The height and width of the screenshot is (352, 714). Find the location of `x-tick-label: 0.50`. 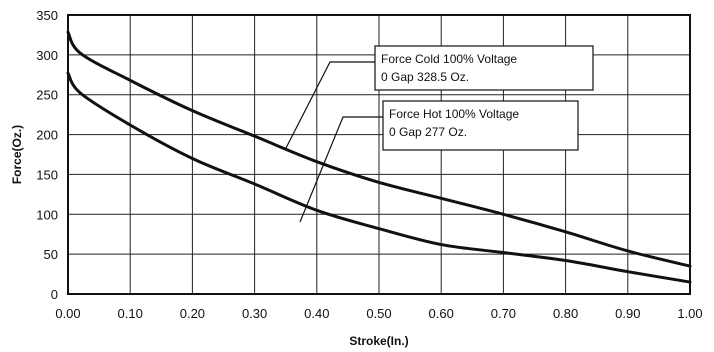

x-tick-label: 0.50 is located at coordinates (378, 313).